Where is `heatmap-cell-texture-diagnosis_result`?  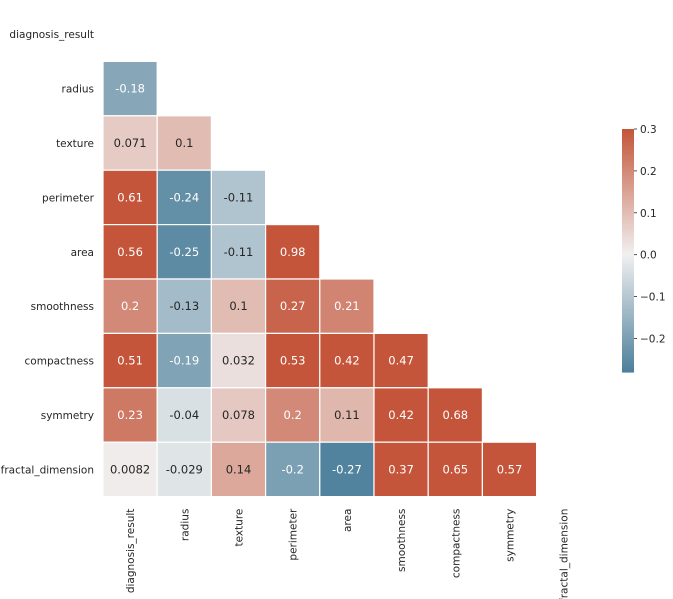 heatmap-cell-texture-diagnosis_result is located at coordinates (130, 143).